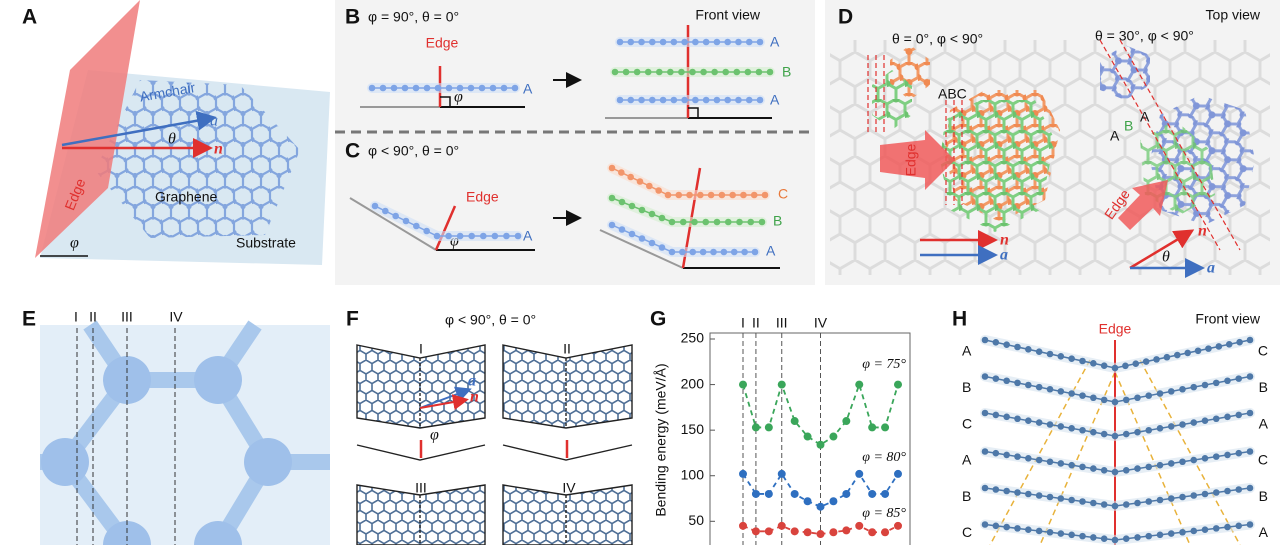  I want to click on edge-plane, so click(87, 129).